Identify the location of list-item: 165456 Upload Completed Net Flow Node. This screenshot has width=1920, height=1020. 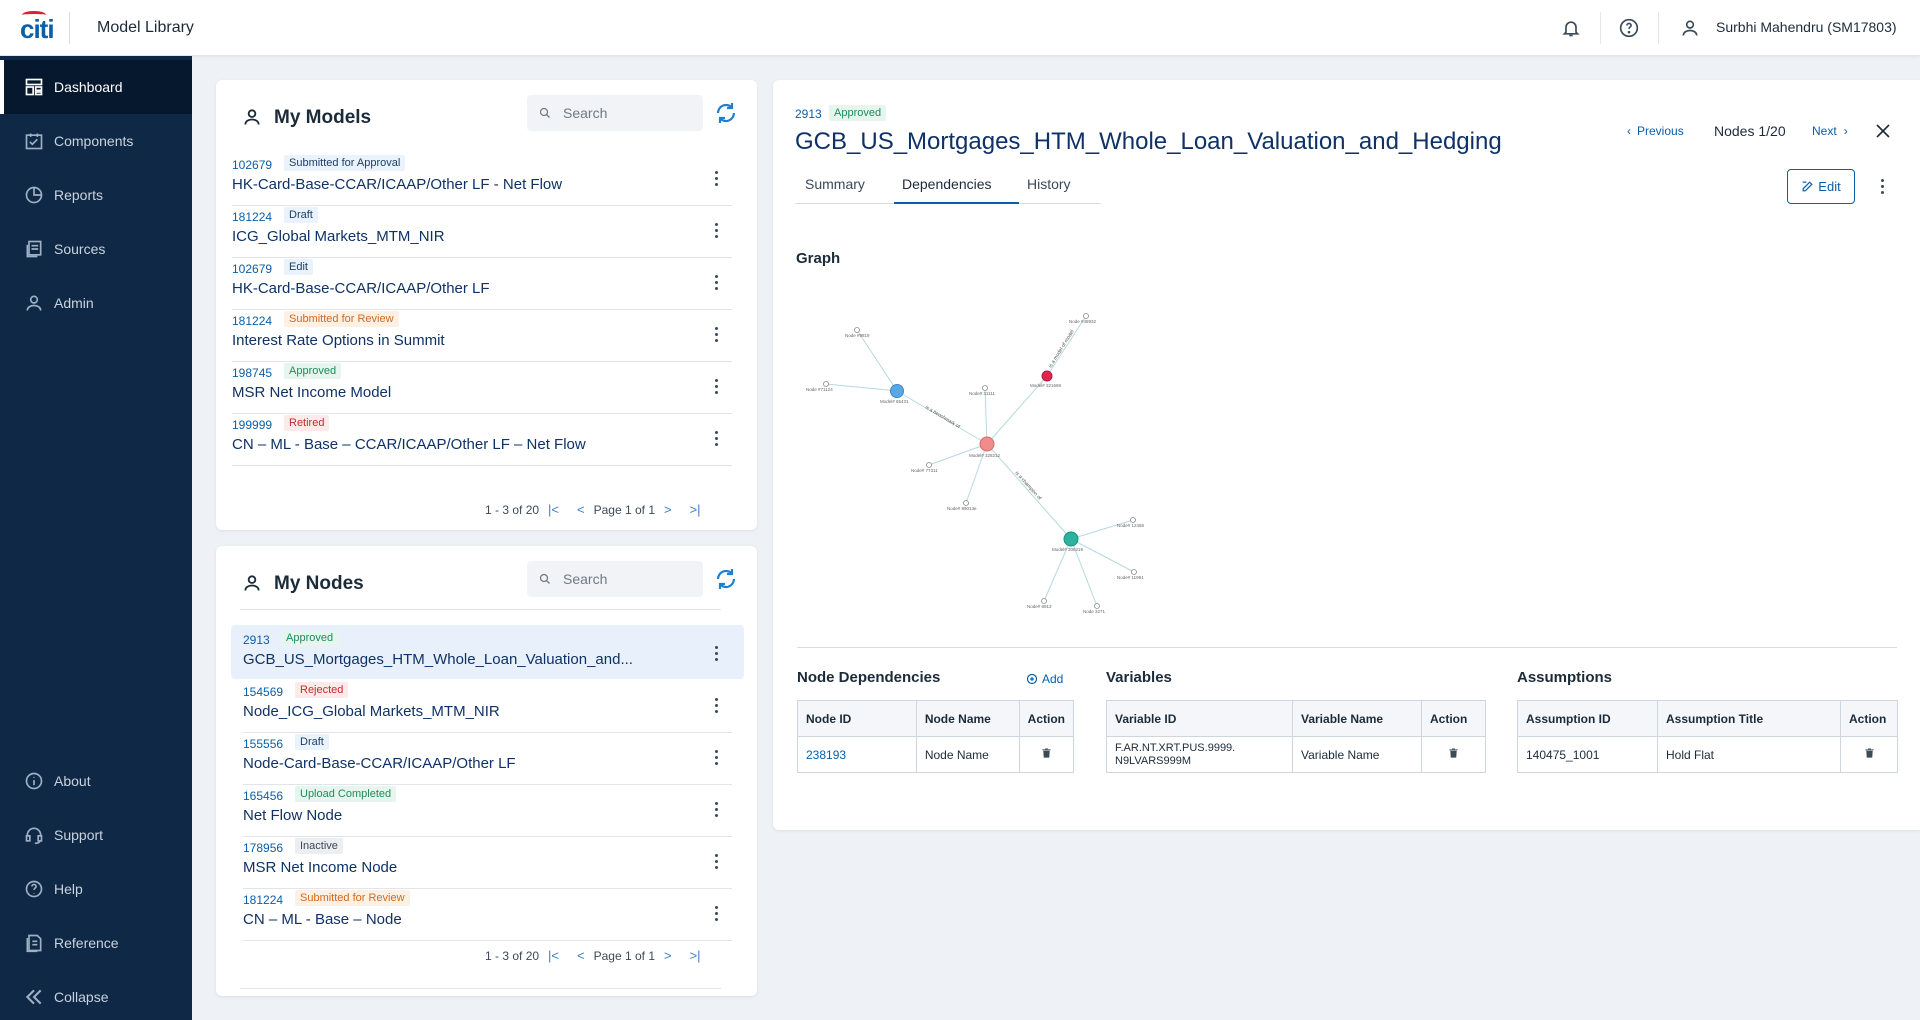
(487, 811).